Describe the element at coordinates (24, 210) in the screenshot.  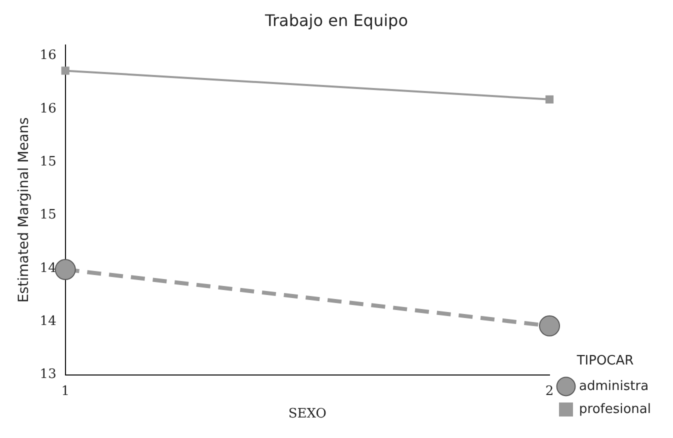
I see `y-axis-title: Estimated Marginal Means` at that location.